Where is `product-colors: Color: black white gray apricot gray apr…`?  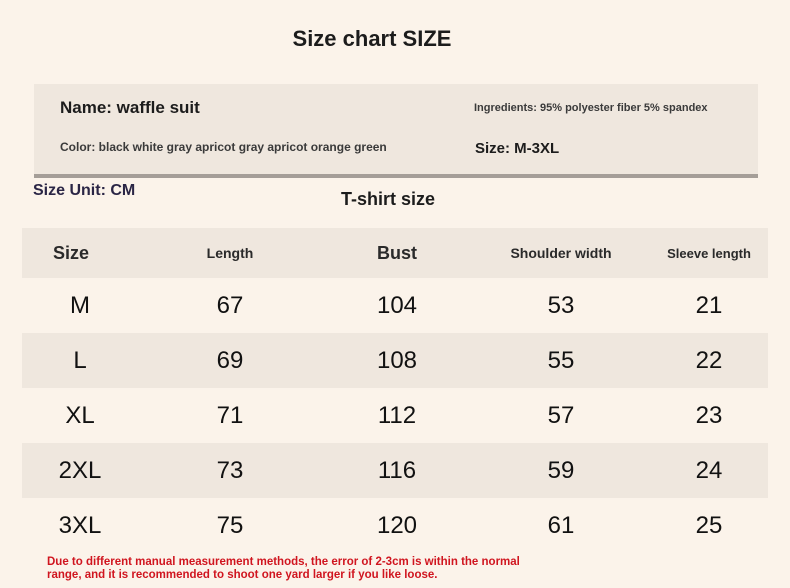
product-colors: Color: black white gray apricot gray apr… is located at coordinates (223, 147).